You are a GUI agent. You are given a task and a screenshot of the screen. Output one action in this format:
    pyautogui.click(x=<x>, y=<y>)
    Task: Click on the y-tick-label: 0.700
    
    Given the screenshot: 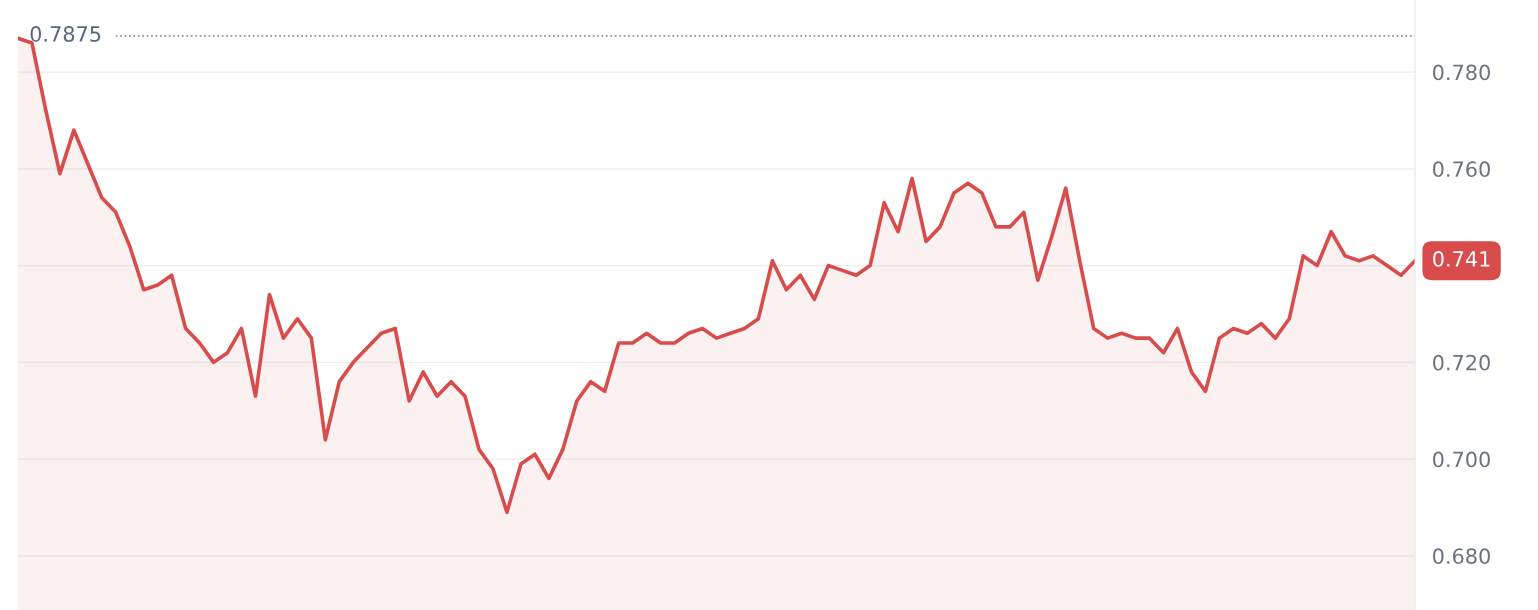 What is the action you would take?
    pyautogui.click(x=1461, y=459)
    